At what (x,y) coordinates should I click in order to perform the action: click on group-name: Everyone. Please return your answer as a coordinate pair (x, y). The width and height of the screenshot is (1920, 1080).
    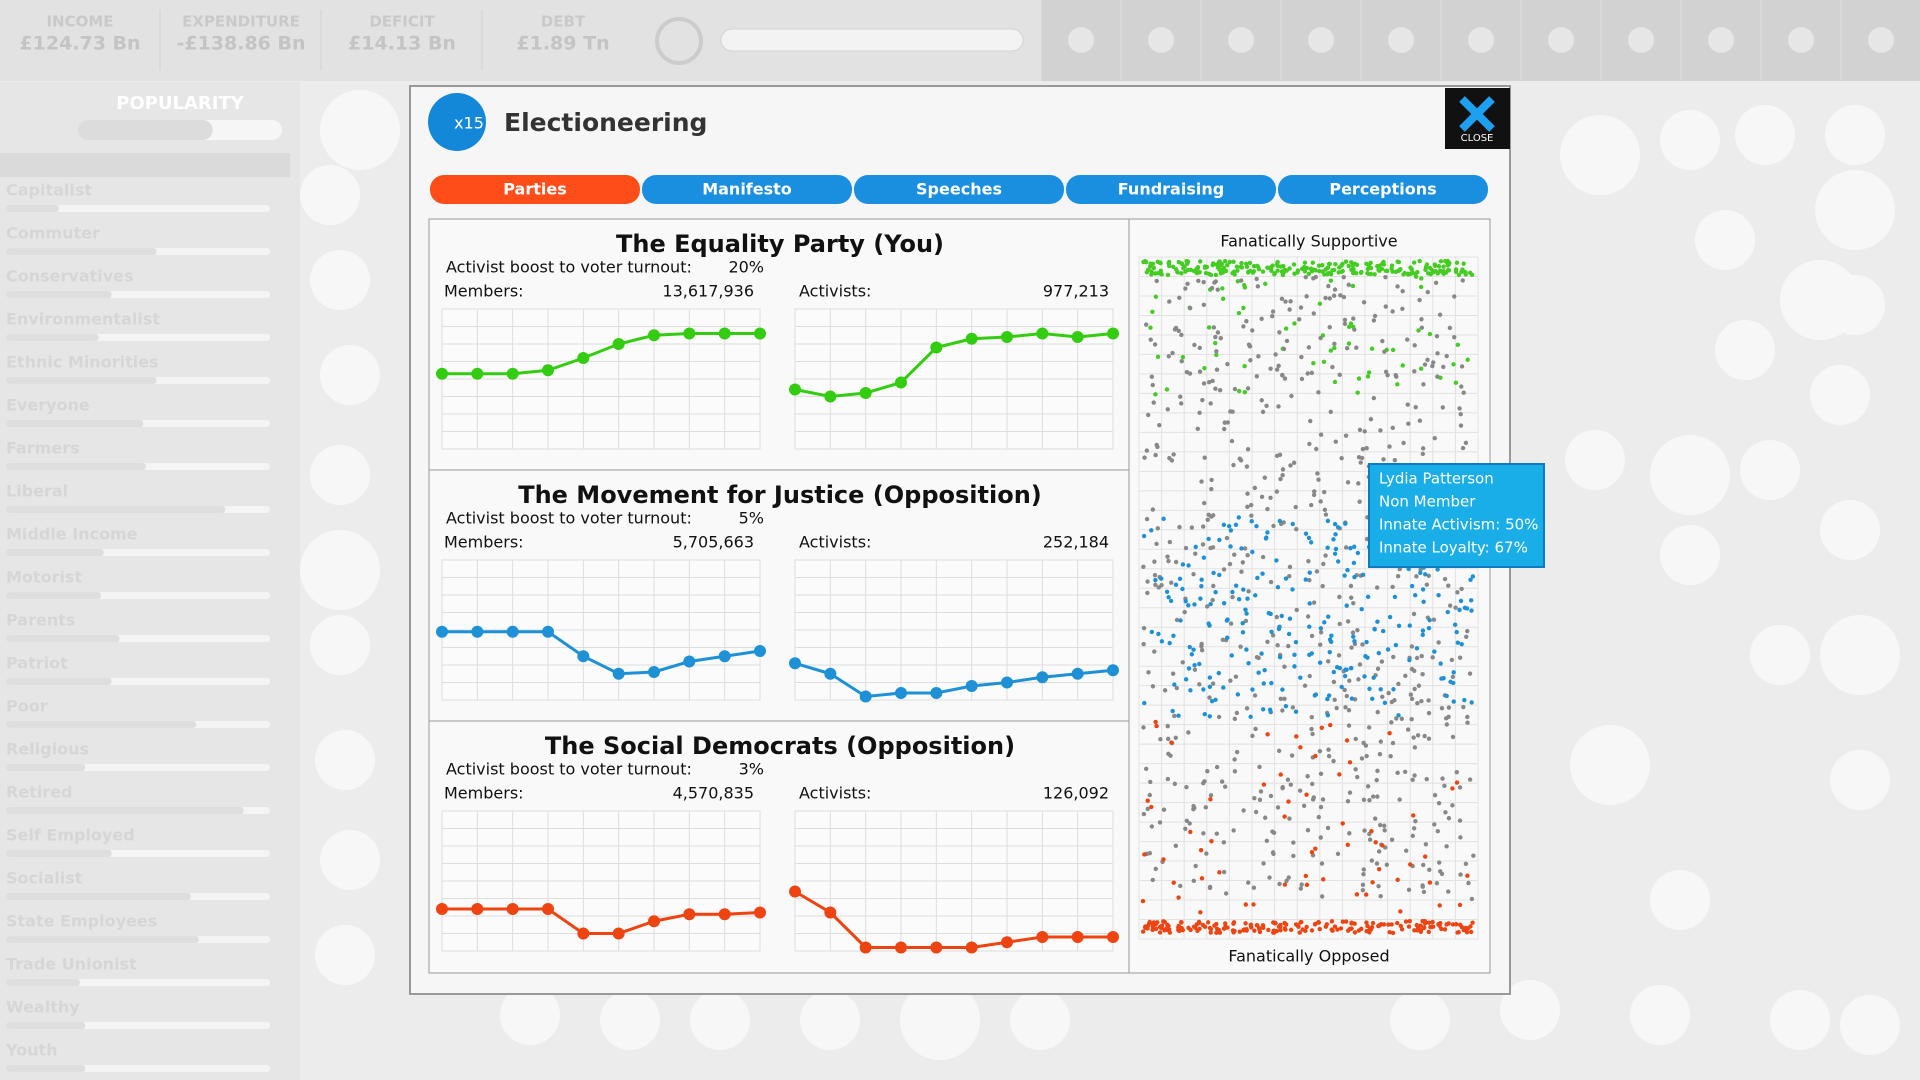
    Looking at the image, I should click on (48, 405).